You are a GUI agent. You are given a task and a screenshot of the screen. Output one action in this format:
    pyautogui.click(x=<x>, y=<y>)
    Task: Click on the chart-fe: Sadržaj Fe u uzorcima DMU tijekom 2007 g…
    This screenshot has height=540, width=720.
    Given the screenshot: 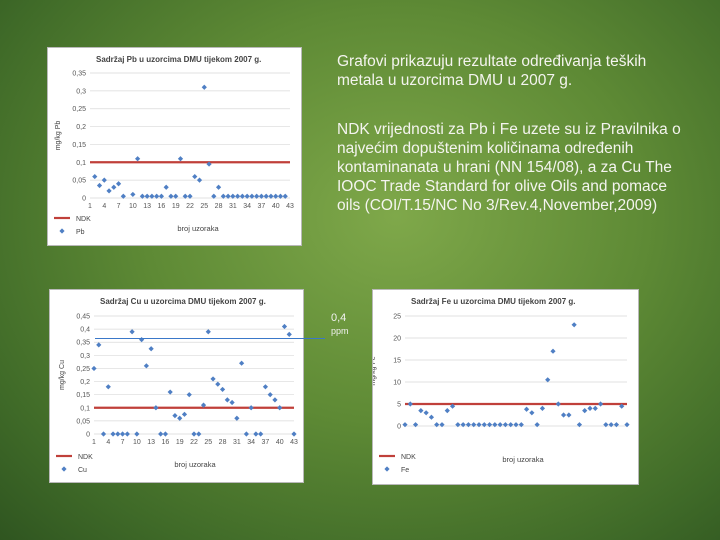 What is the action you would take?
    pyautogui.click(x=505, y=387)
    